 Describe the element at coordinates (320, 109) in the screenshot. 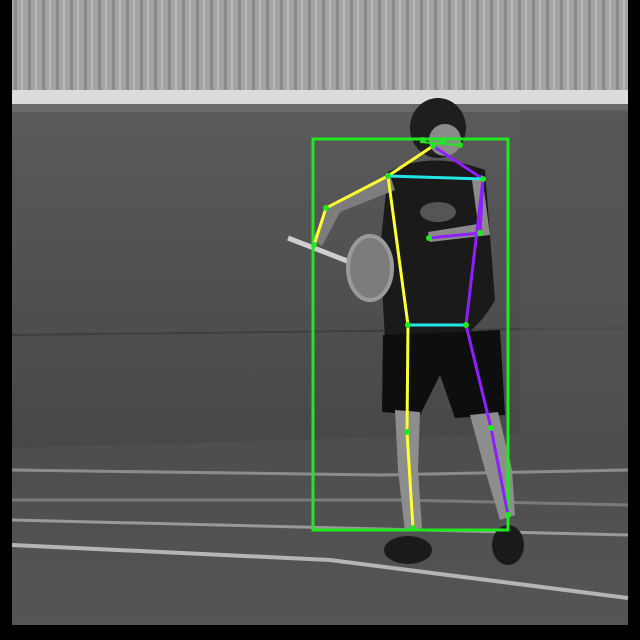

I see `wall-trim-shadow` at that location.